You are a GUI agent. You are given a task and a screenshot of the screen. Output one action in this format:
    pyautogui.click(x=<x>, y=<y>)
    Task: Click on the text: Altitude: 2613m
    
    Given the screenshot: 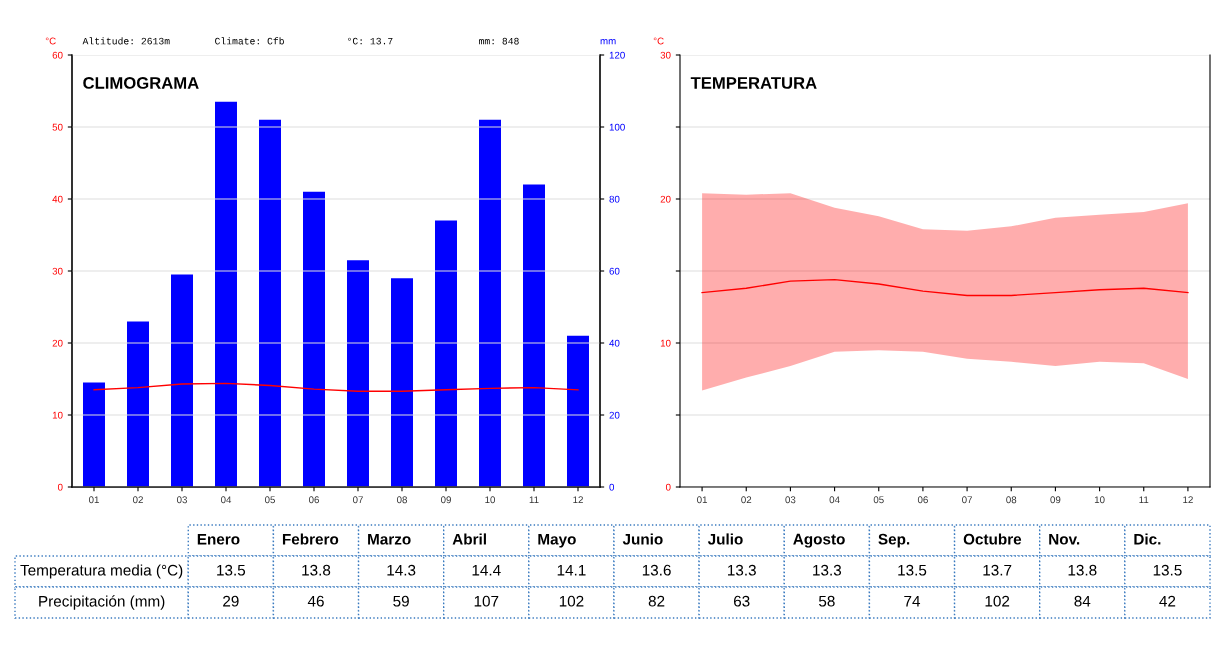 What is the action you would take?
    pyautogui.click(x=126, y=41)
    